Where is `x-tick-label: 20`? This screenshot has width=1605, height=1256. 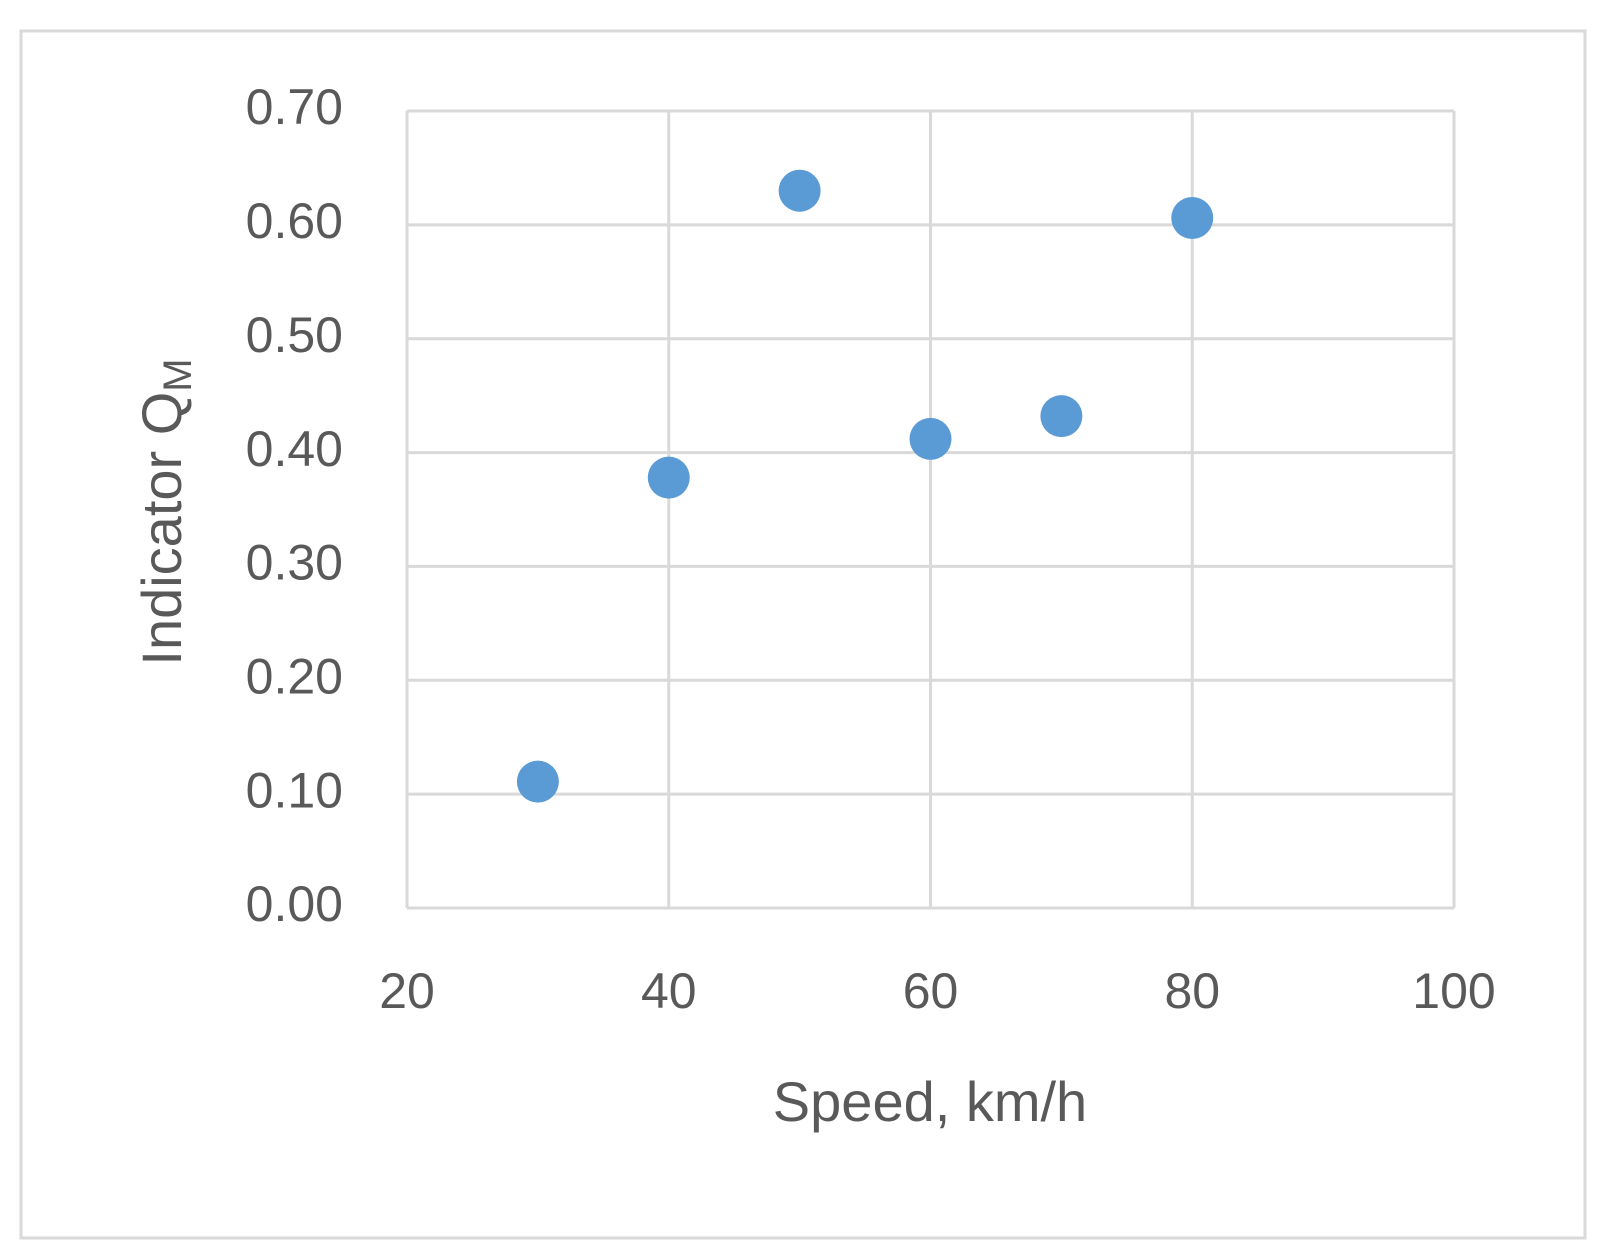 x-tick-label: 20 is located at coordinates (407, 991).